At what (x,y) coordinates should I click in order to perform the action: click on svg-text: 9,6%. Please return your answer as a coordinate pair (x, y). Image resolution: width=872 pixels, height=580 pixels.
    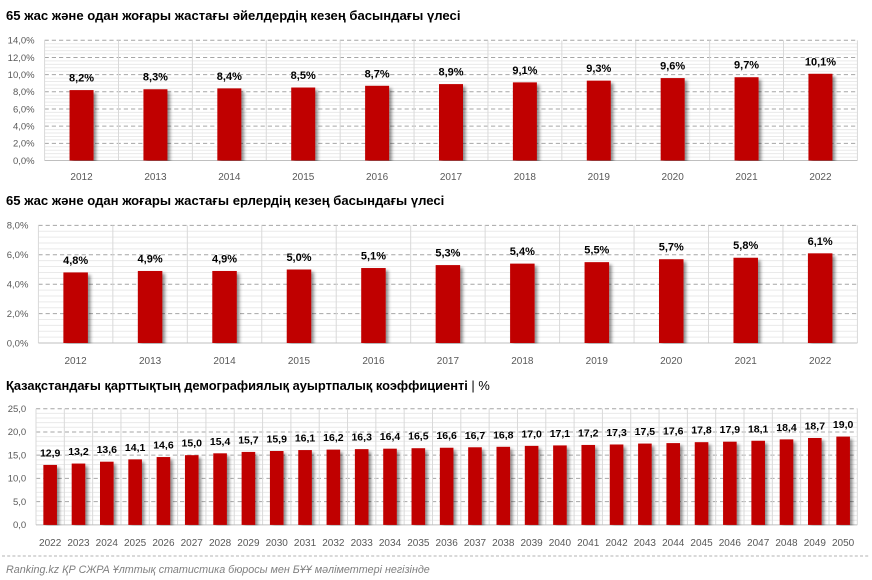
    Looking at the image, I should click on (672, 67).